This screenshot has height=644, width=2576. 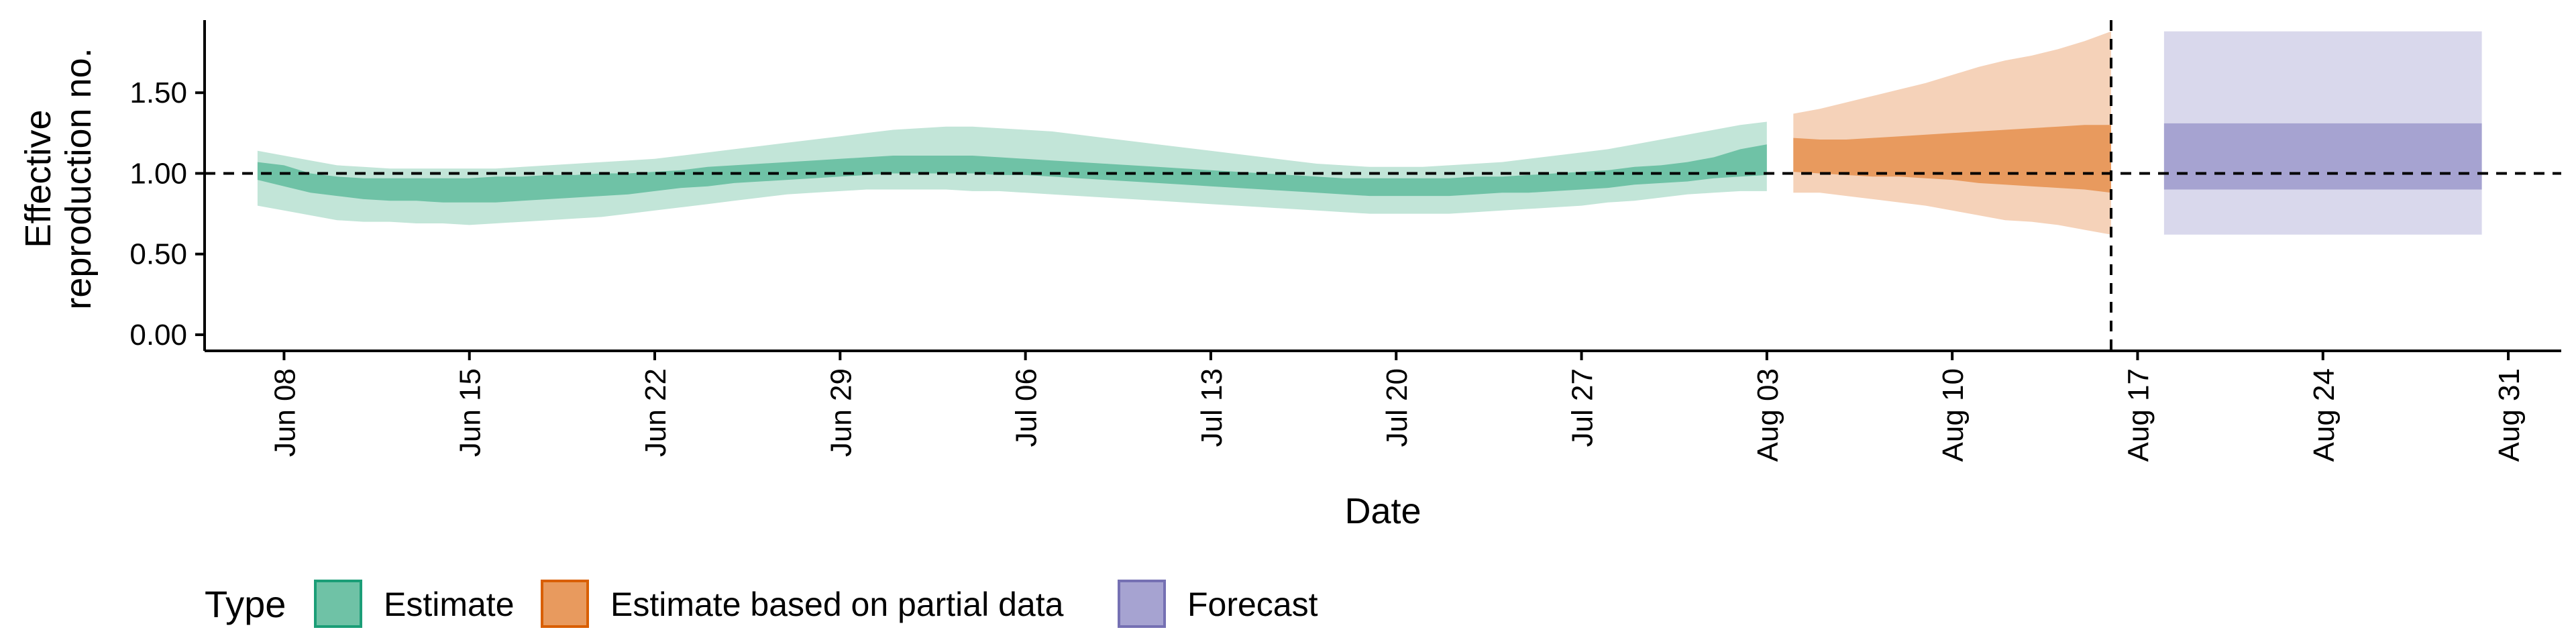 What do you see at coordinates (2509, 415) in the screenshot?
I see `x-tick-label: Aug 31` at bounding box center [2509, 415].